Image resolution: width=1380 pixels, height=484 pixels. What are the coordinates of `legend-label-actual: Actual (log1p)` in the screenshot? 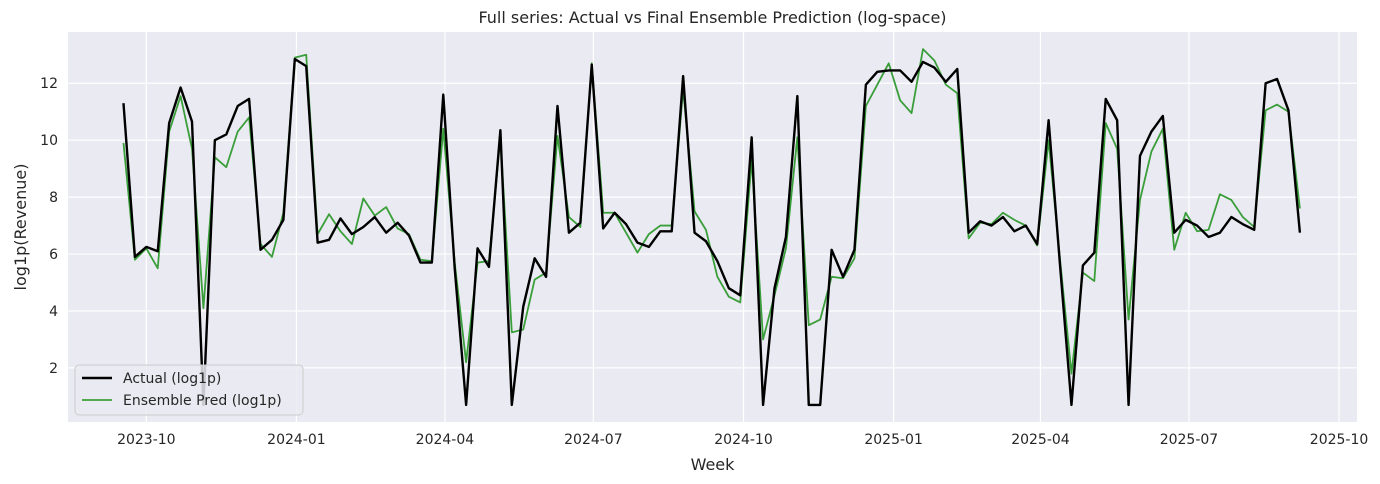 It's located at (172, 379).